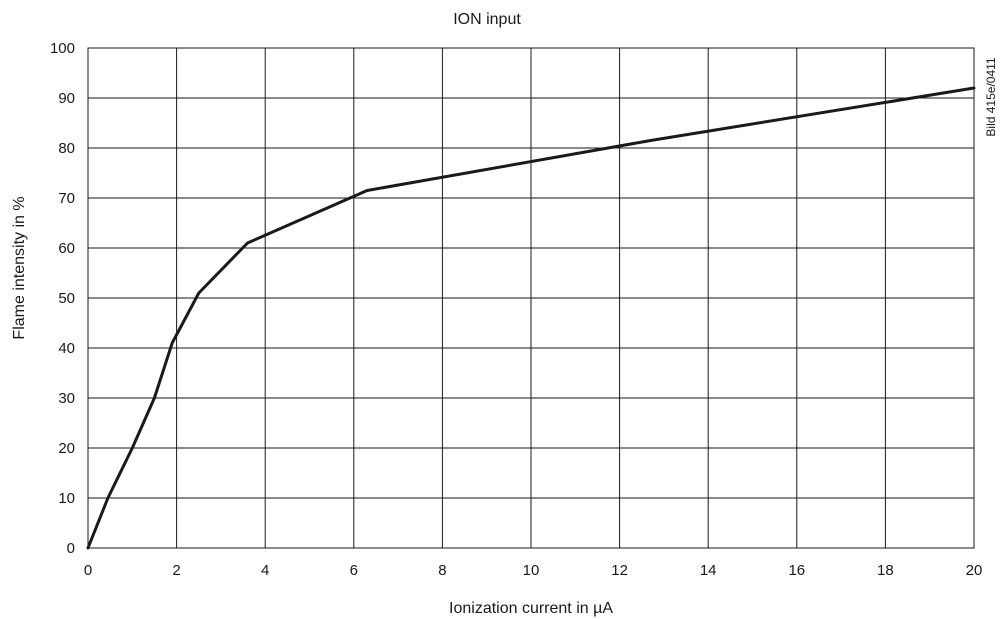  Describe the element at coordinates (66, 398) in the screenshot. I see `y-tick-label-3: 30` at that location.